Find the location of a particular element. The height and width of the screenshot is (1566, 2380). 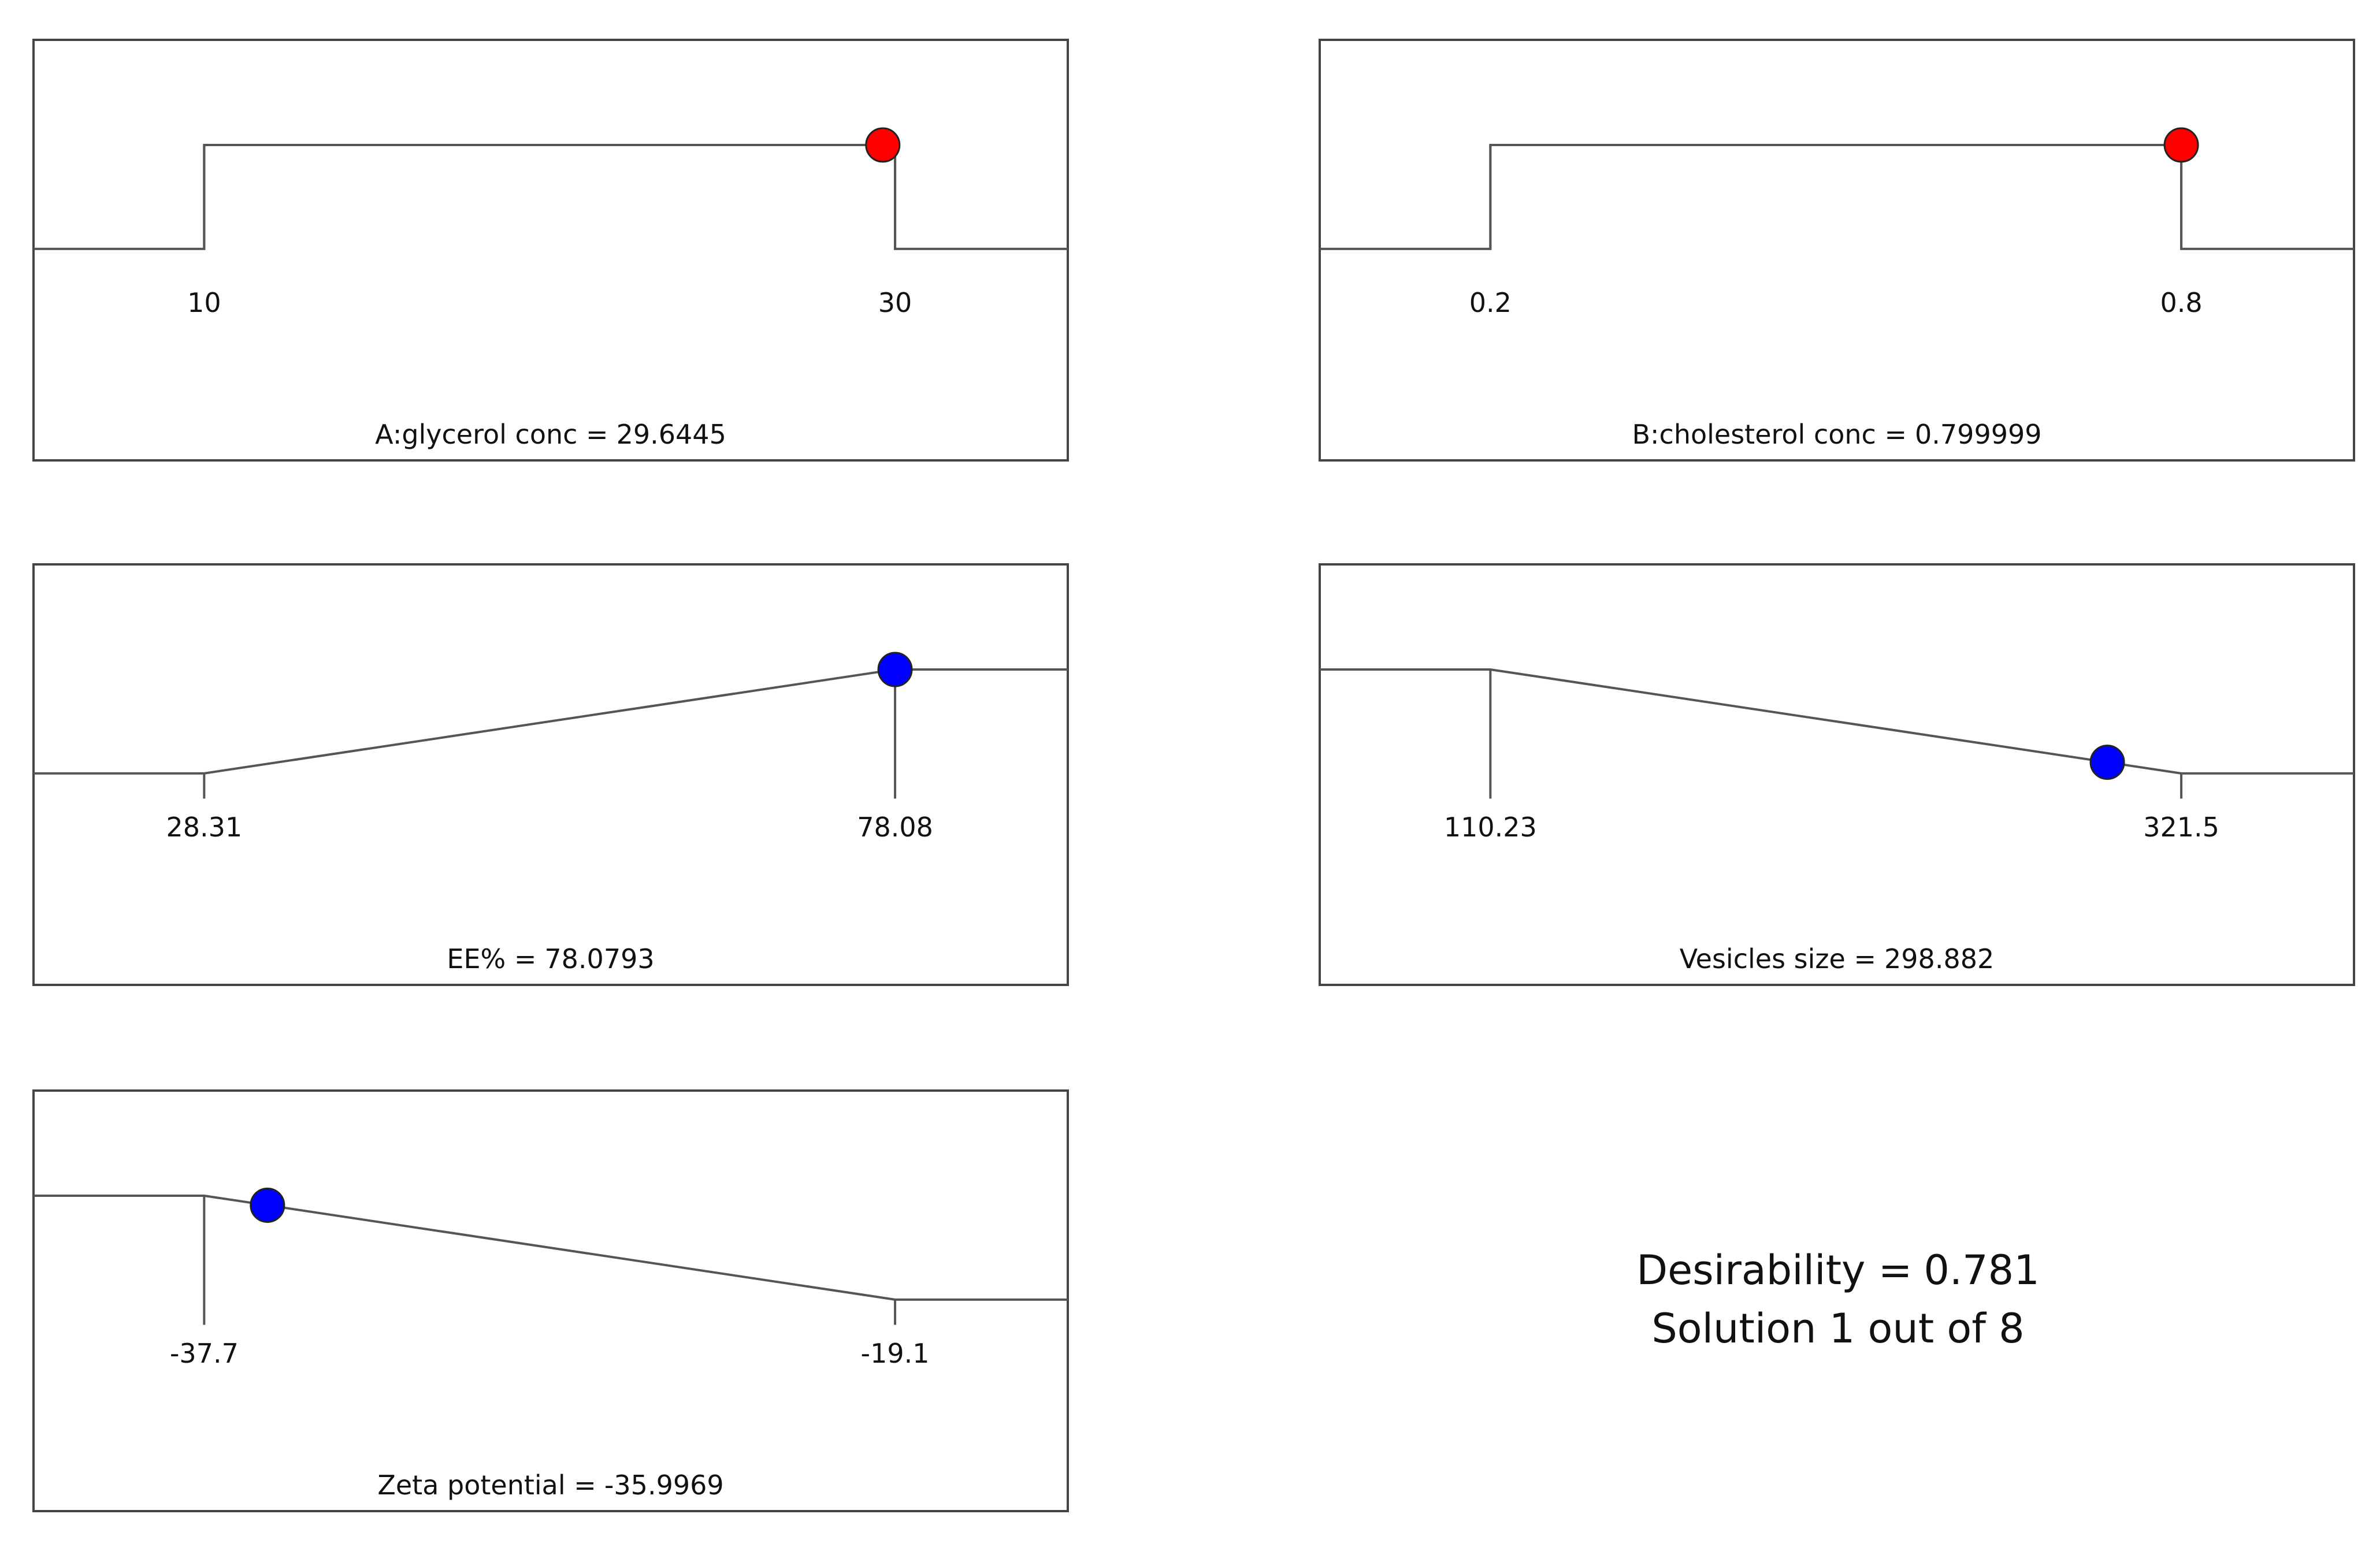

panel-label: EE% = 78.0793 is located at coordinates (550, 958).